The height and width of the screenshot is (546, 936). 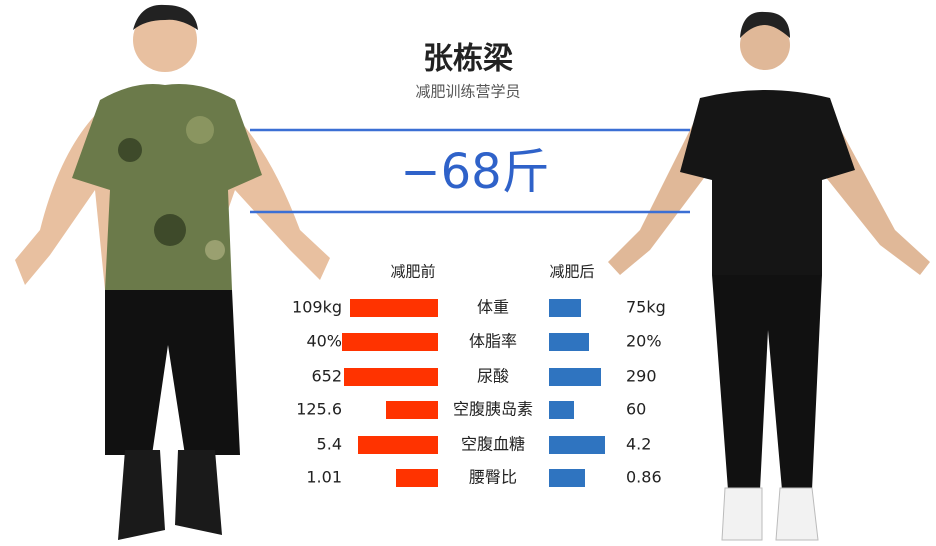 What do you see at coordinates (473, 393) in the screenshot?
I see `bars` at bounding box center [473, 393].